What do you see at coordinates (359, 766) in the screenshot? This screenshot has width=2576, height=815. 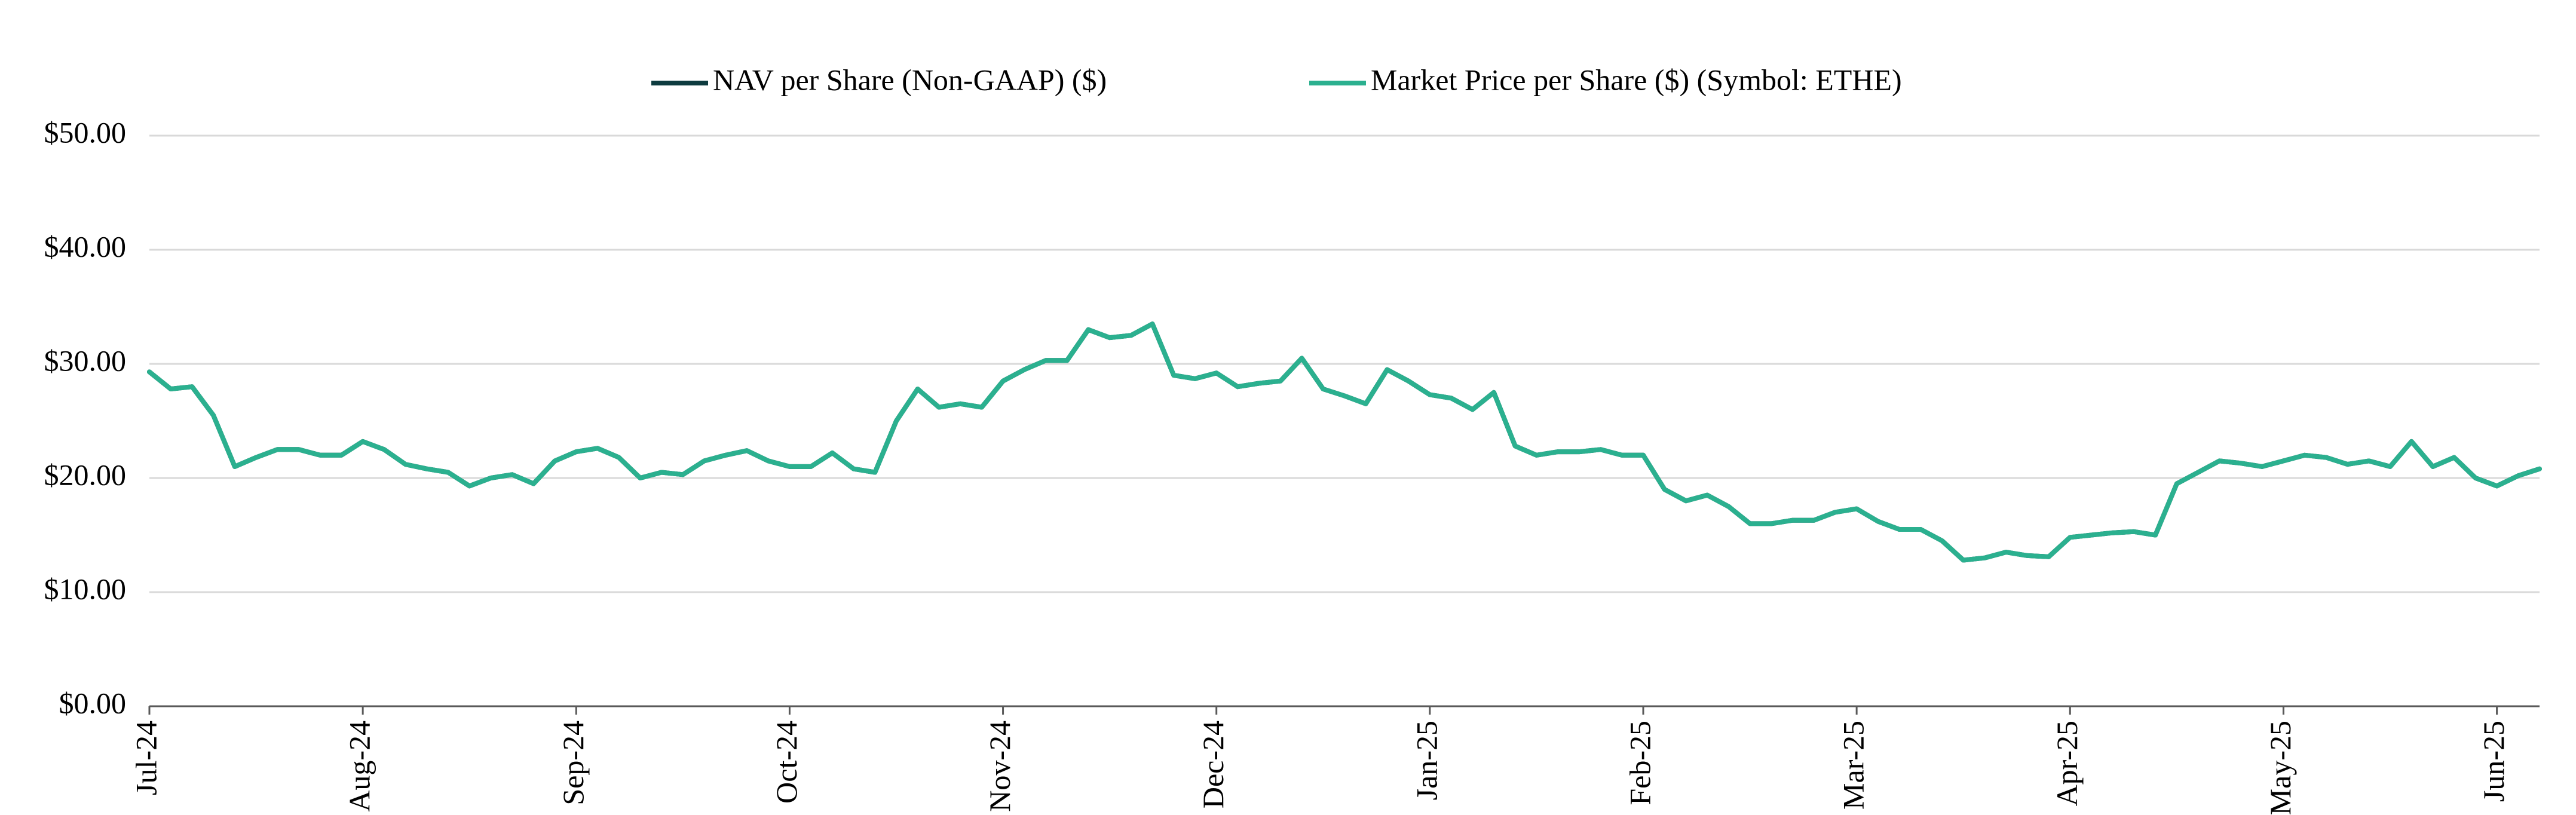 I see `x-tick-label: Aug-24` at bounding box center [359, 766].